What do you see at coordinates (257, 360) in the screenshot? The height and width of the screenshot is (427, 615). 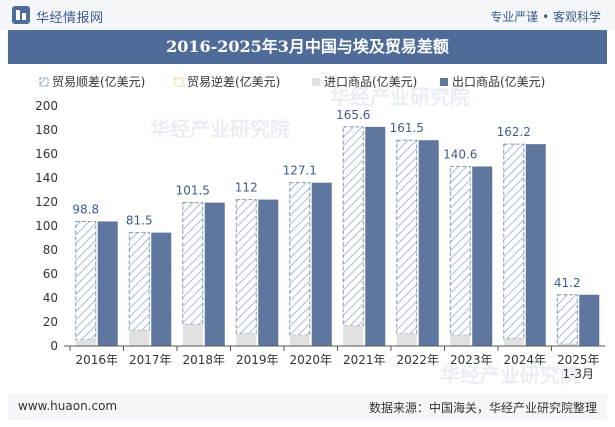 I see `x-tick-label: 2019年` at bounding box center [257, 360].